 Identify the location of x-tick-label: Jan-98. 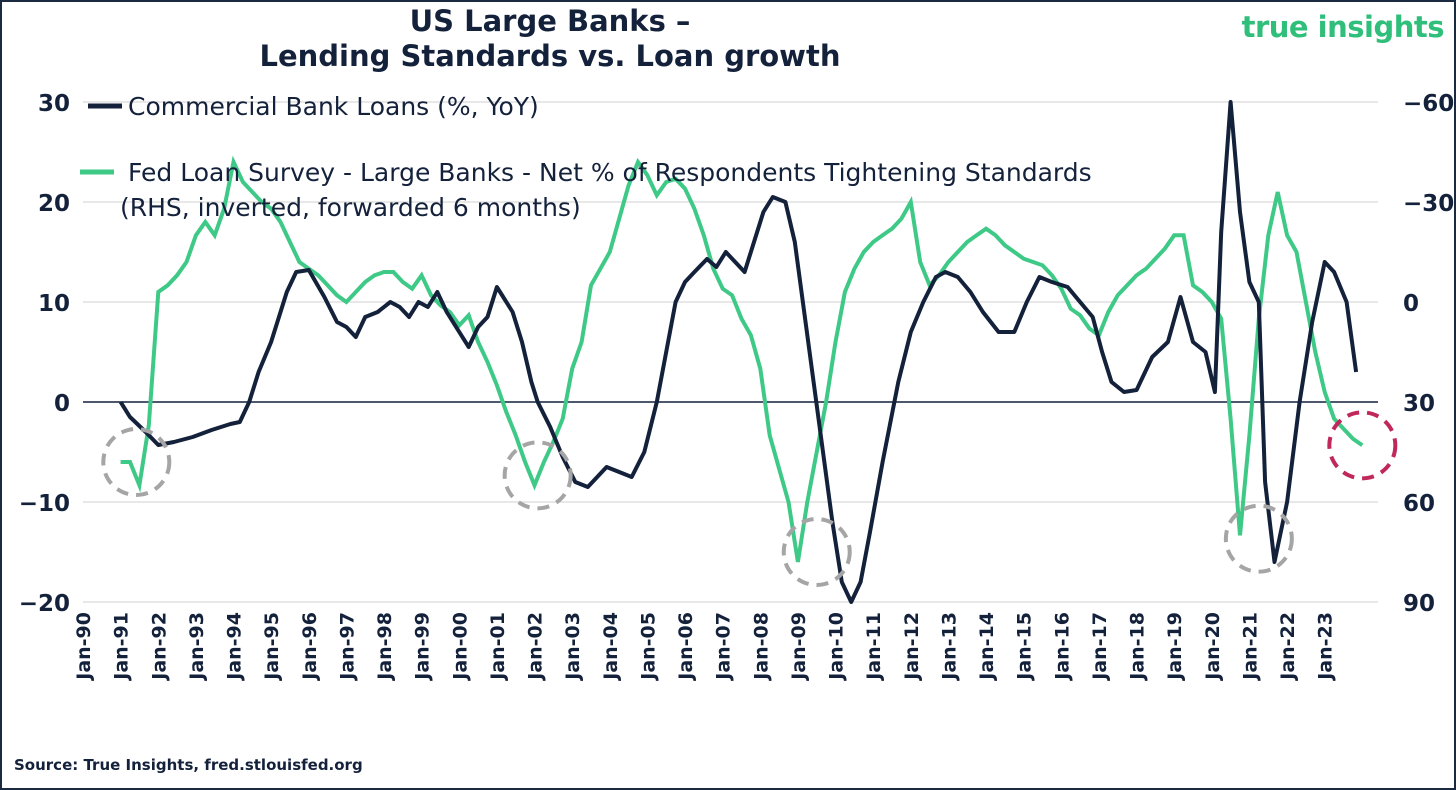
(385, 647).